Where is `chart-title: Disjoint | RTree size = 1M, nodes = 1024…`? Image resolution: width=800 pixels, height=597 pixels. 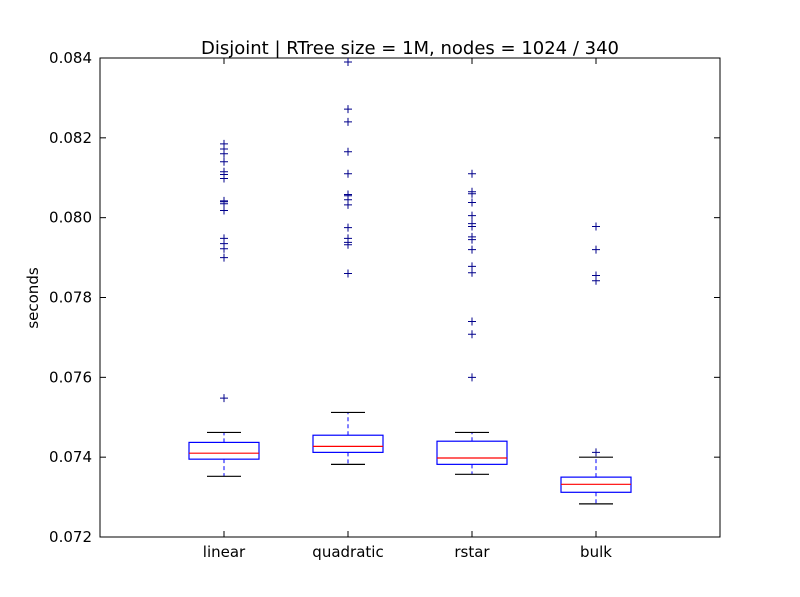
chart-title: Disjoint | RTree size = 1M, nodes = 1024… is located at coordinates (410, 48).